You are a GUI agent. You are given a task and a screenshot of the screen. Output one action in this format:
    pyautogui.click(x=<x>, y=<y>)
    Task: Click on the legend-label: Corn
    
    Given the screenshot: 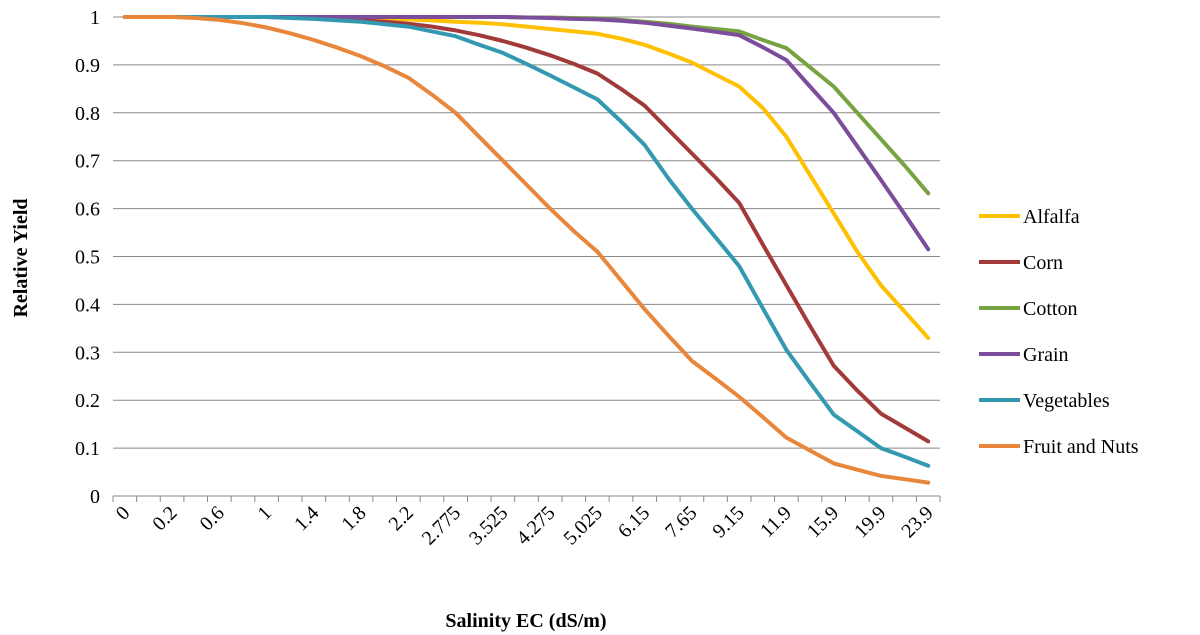 What is the action you would take?
    pyautogui.click(x=1043, y=263)
    